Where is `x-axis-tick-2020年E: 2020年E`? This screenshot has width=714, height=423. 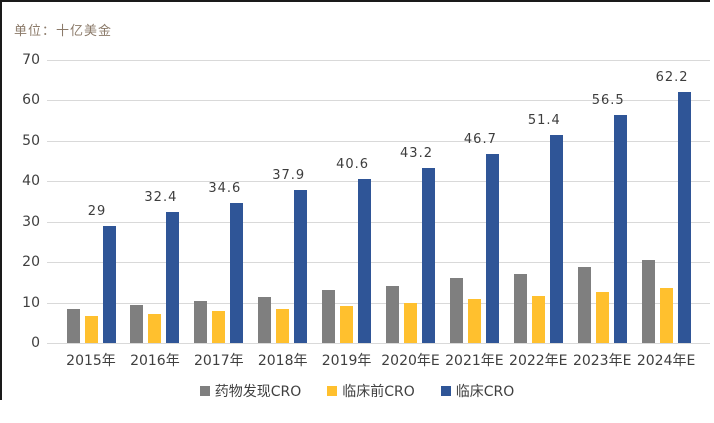
x-axis-tick-2020年E: 2020年E is located at coordinates (410, 361).